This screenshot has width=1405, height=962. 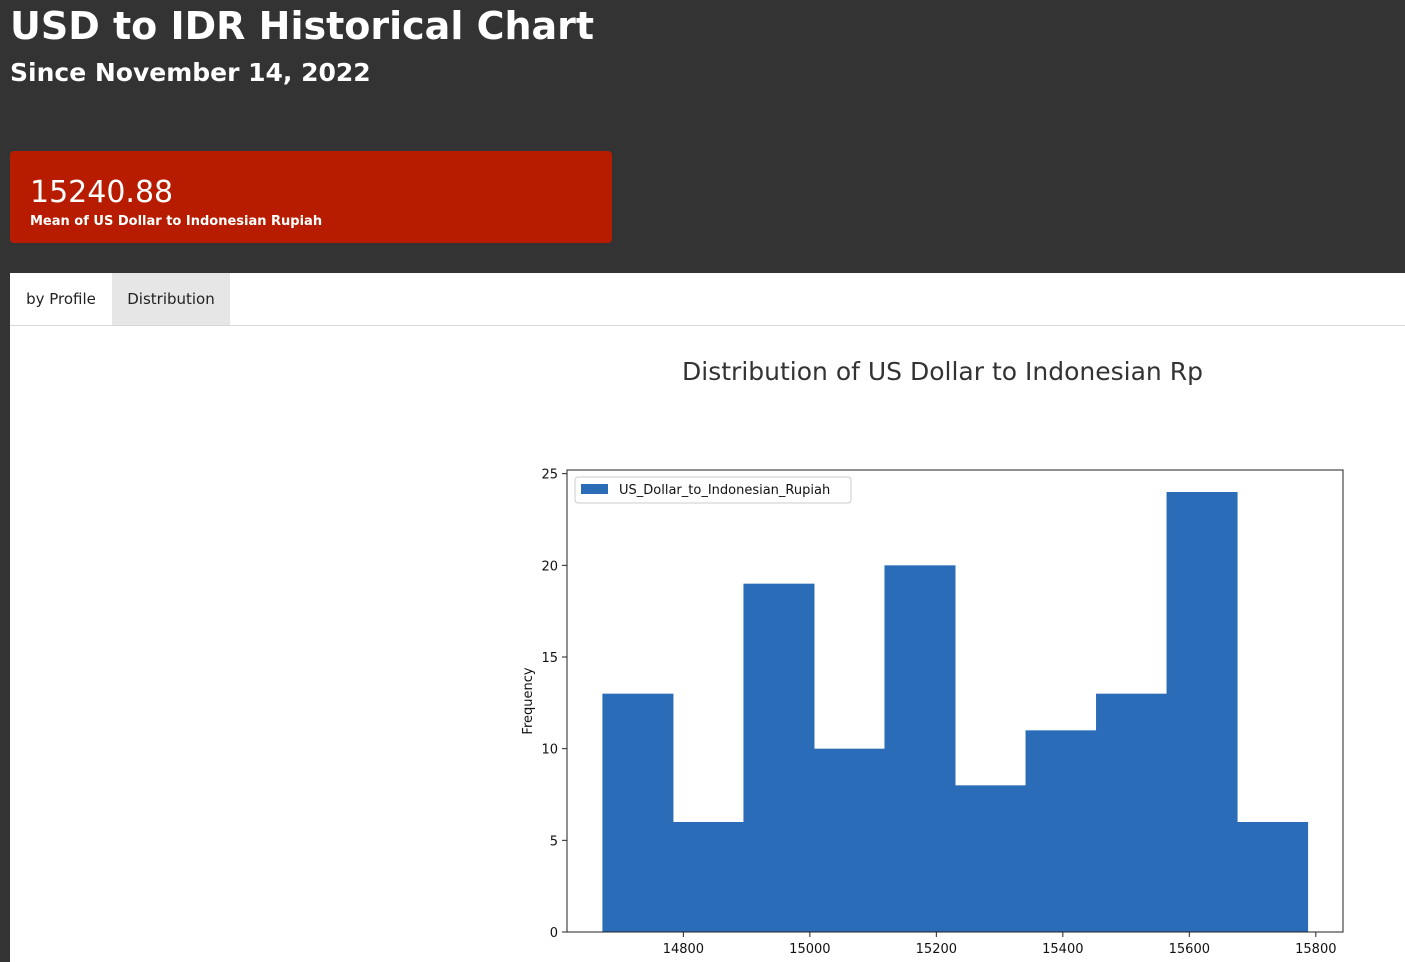 What do you see at coordinates (190, 72) in the screenshot?
I see `page-subtitle: Since November 14, 2022` at bounding box center [190, 72].